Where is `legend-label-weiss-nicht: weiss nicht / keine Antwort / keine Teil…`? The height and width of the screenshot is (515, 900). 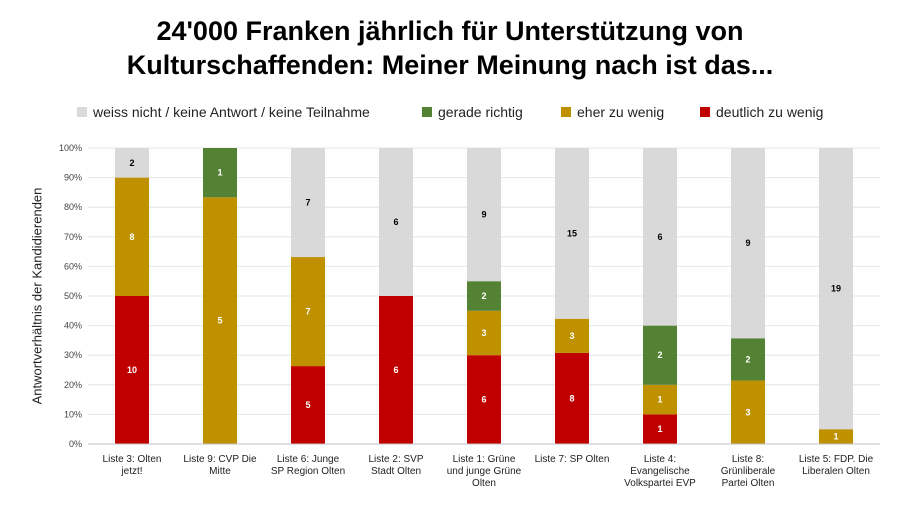 legend-label-weiss-nicht: weiss nicht / keine Antwort / keine Teil… is located at coordinates (231, 112).